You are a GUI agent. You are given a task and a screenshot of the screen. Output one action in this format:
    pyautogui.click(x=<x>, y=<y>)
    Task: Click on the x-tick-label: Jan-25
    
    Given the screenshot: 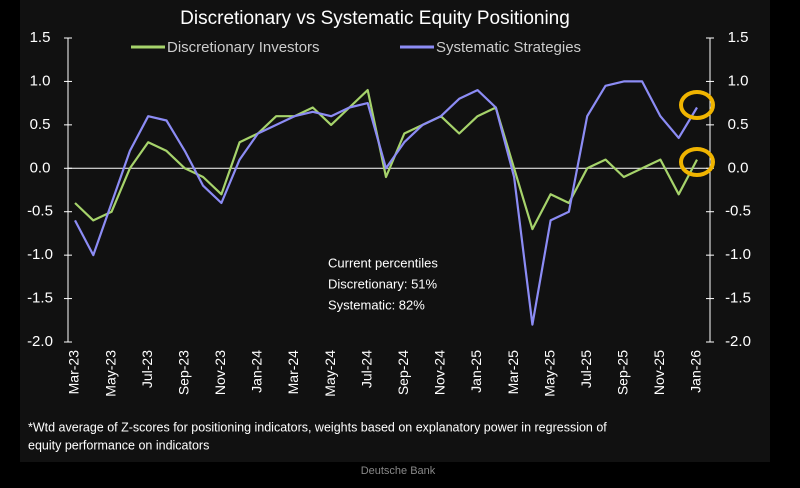 What is the action you would take?
    pyautogui.click(x=476, y=371)
    